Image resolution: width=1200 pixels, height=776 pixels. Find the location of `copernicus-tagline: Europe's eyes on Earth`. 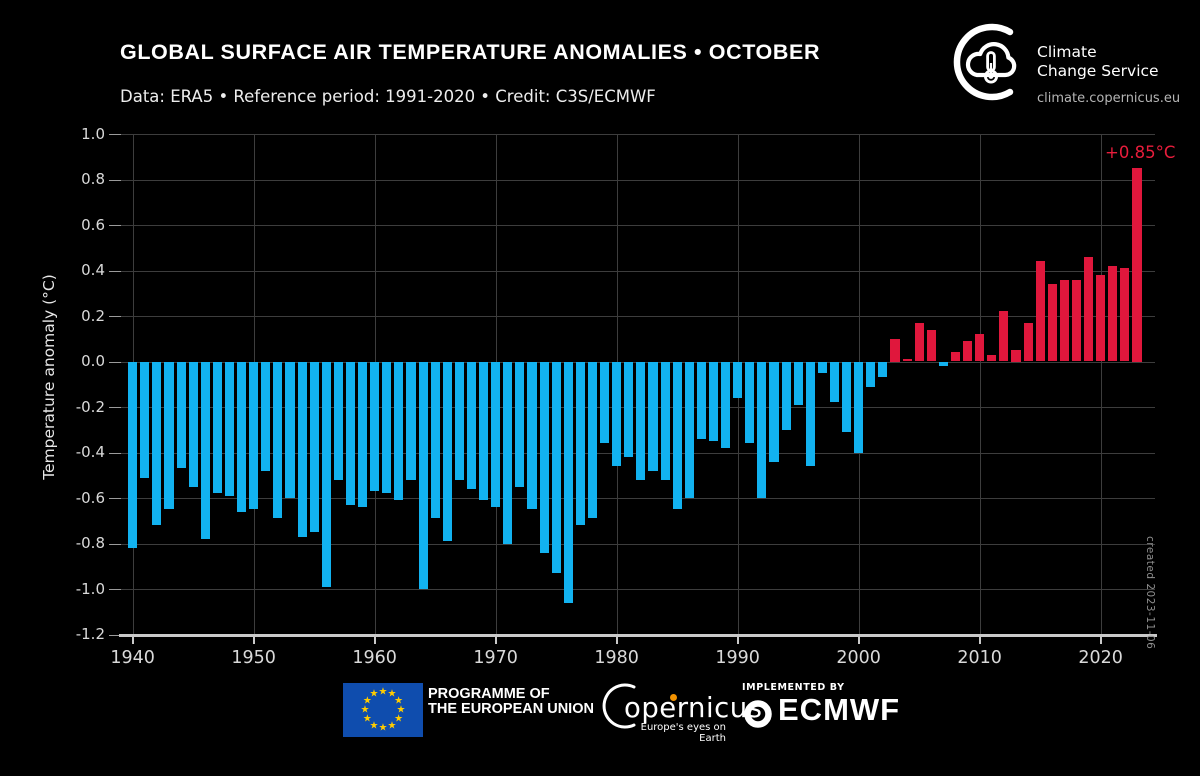

copernicus-tagline: Europe's eyes on Earth is located at coordinates (683, 733).